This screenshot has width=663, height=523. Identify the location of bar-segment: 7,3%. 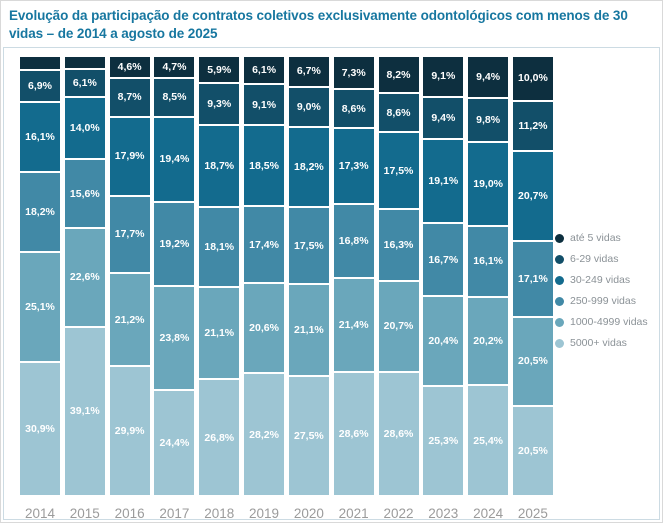
(353, 73).